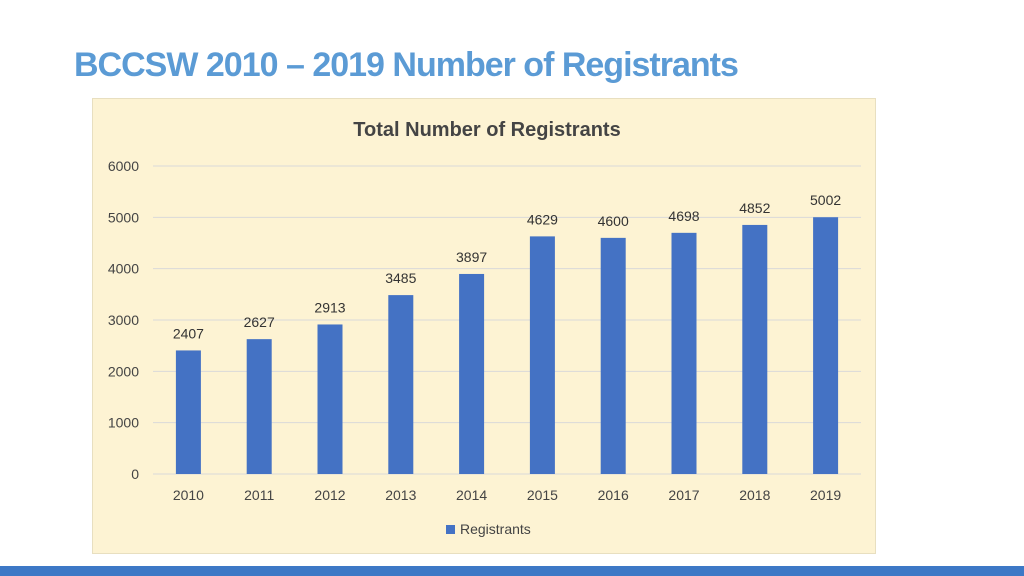 This screenshot has height=576, width=1024. Describe the element at coordinates (400, 278) in the screenshot. I see `data-label: 3485` at that location.